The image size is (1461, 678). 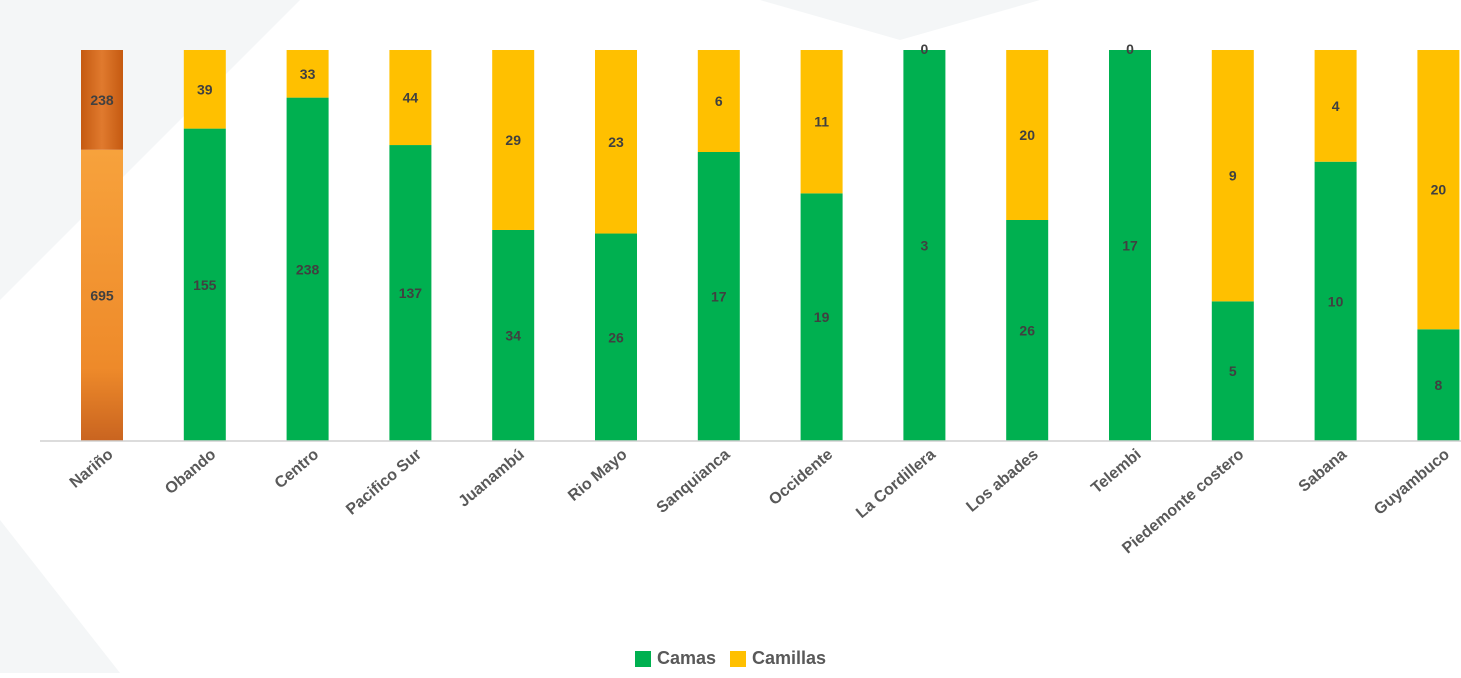 I want to click on bar-camas-la-cordillera, so click(x=924, y=245).